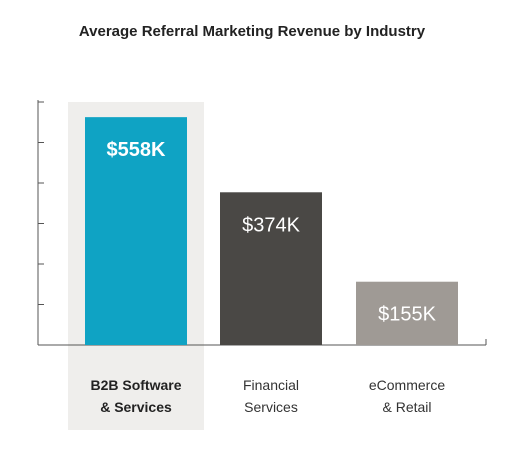  I want to click on category-label: Services, so click(271, 407).